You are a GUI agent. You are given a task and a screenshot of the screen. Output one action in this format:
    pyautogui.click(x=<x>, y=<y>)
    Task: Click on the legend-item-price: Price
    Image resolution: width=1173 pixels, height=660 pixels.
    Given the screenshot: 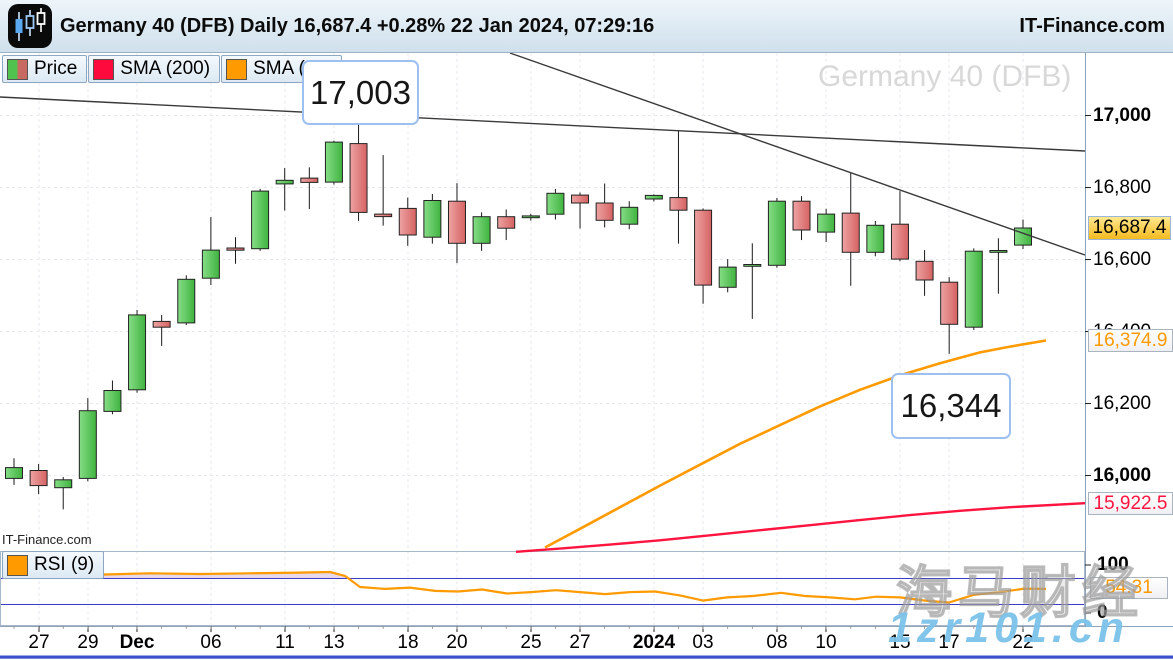 What is the action you would take?
    pyautogui.click(x=45, y=69)
    